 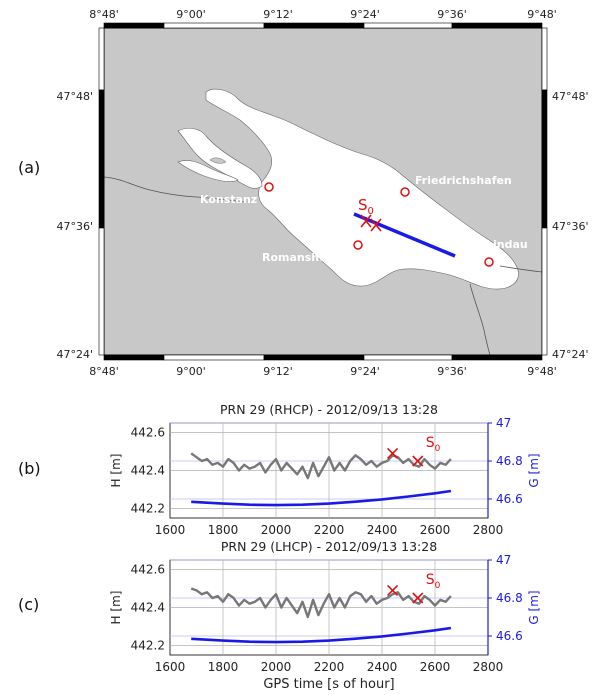 I want to click on city-marker-konstanz, so click(x=269, y=187).